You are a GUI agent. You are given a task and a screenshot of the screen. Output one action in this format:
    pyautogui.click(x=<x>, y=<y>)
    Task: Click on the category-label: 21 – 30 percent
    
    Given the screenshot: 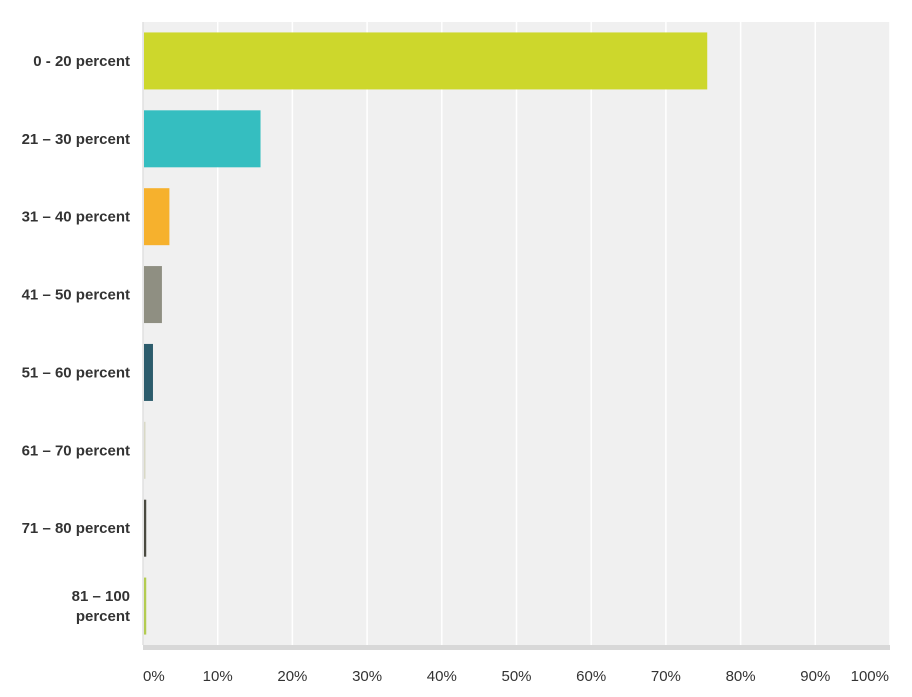 What is the action you would take?
    pyautogui.click(x=76, y=139)
    